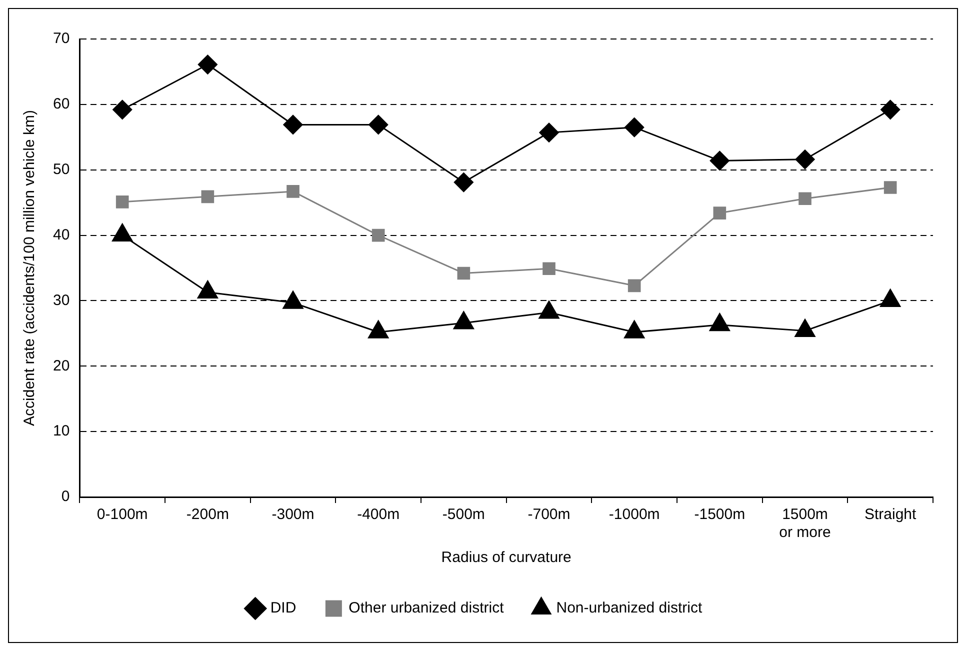  What do you see at coordinates (61, 365) in the screenshot?
I see `y-tick-label: 20` at bounding box center [61, 365].